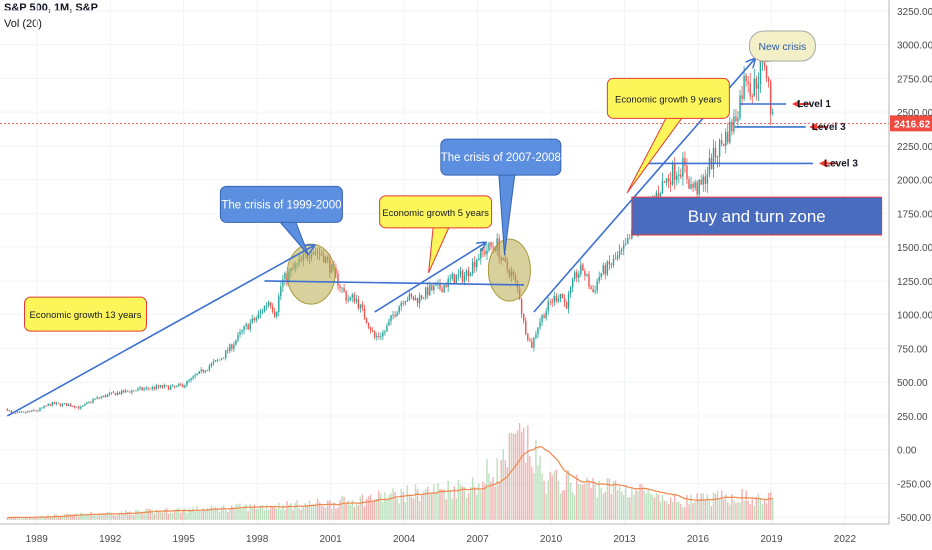 The width and height of the screenshot is (932, 550). Describe the element at coordinates (771, 539) in the screenshot. I see `time-tick-label: 2019` at that location.